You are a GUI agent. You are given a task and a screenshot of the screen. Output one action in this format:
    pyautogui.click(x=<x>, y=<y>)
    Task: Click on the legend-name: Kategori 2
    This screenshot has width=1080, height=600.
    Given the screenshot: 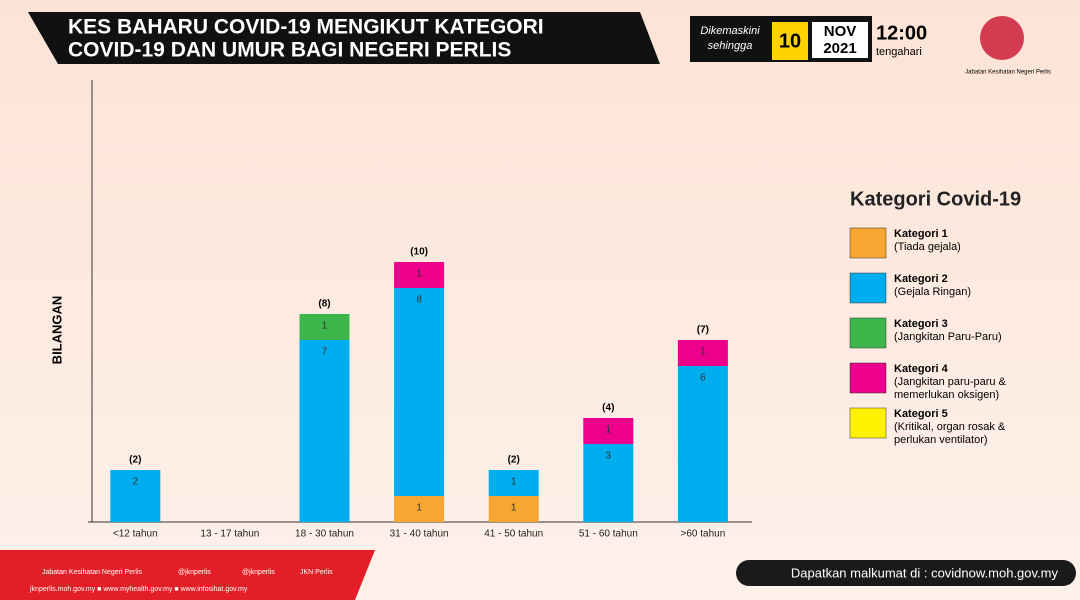 What is the action you would take?
    pyautogui.click(x=921, y=279)
    